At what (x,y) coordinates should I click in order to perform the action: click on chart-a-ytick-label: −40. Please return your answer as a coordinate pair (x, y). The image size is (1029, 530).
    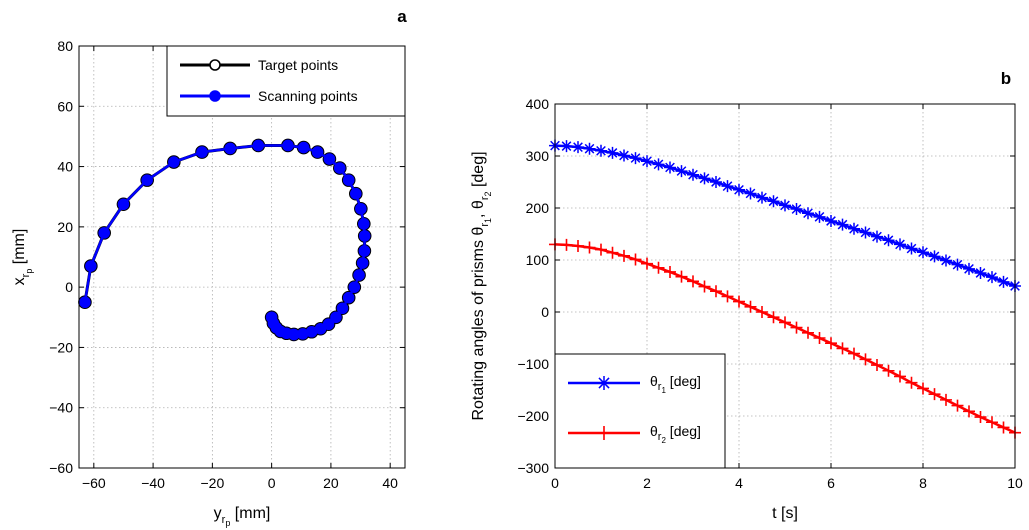
    Looking at the image, I should click on (61, 408).